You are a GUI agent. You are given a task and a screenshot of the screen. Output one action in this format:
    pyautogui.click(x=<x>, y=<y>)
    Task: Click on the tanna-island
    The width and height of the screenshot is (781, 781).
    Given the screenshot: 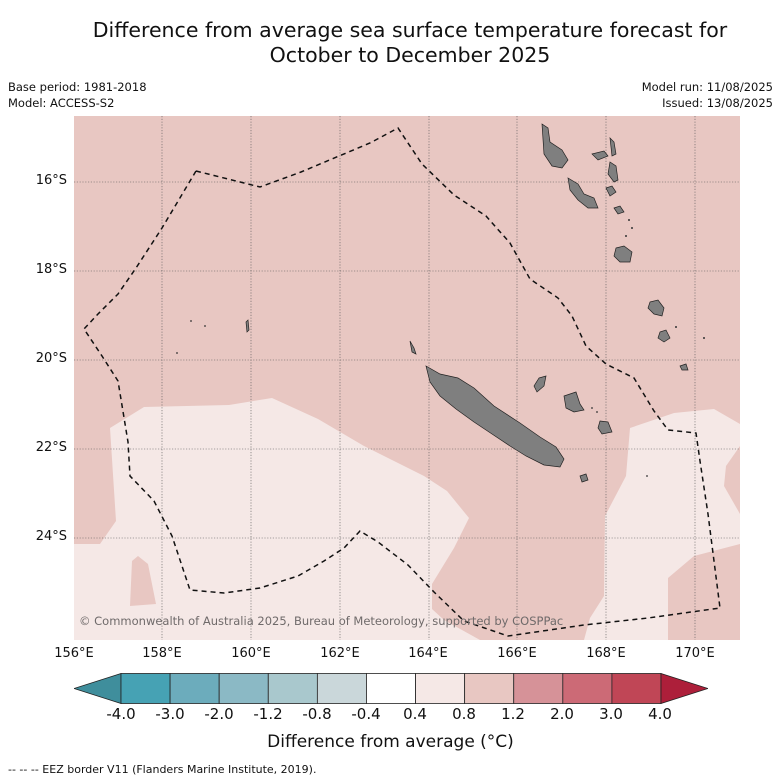 What is the action you would take?
    pyautogui.click(x=664, y=336)
    